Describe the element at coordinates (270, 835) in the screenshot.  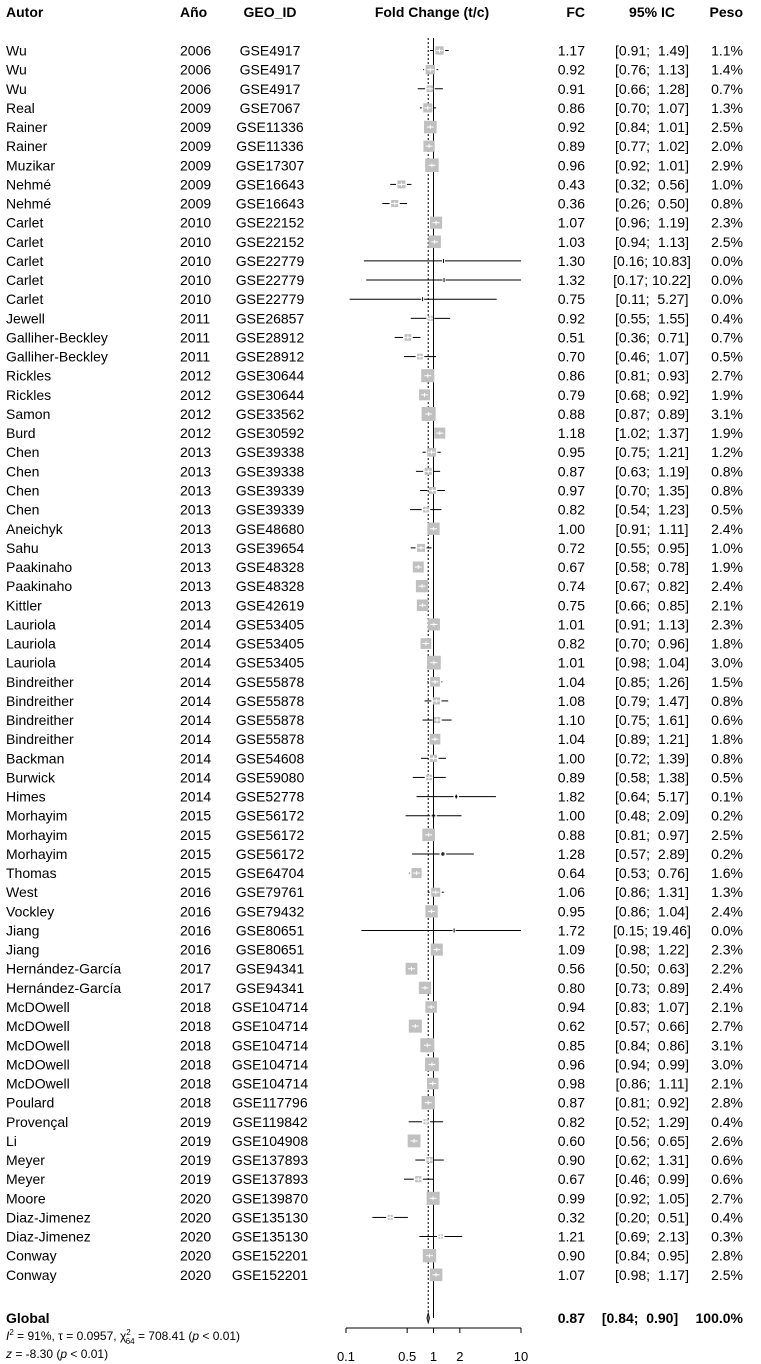
I see `study-geo-id: GSE56172` at that location.